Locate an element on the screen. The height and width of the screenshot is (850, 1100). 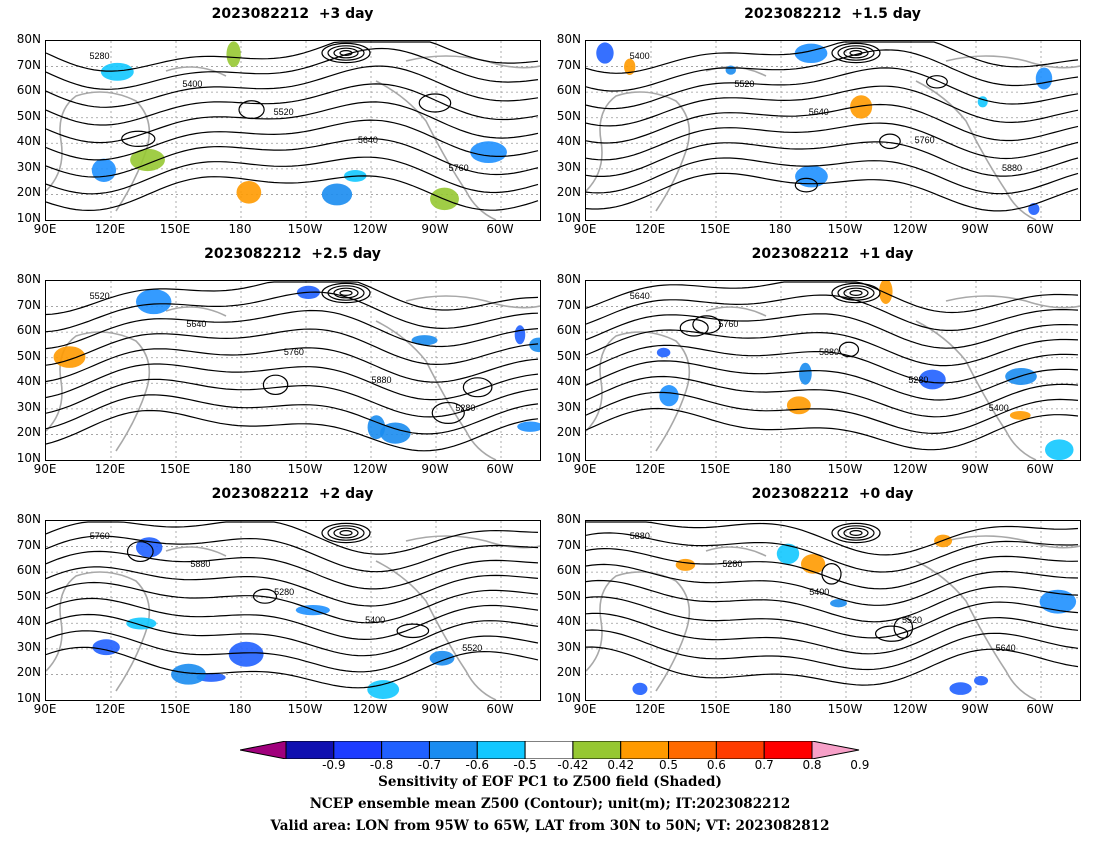
colorbar-tick-label: 0.9 is located at coordinates (860, 765).